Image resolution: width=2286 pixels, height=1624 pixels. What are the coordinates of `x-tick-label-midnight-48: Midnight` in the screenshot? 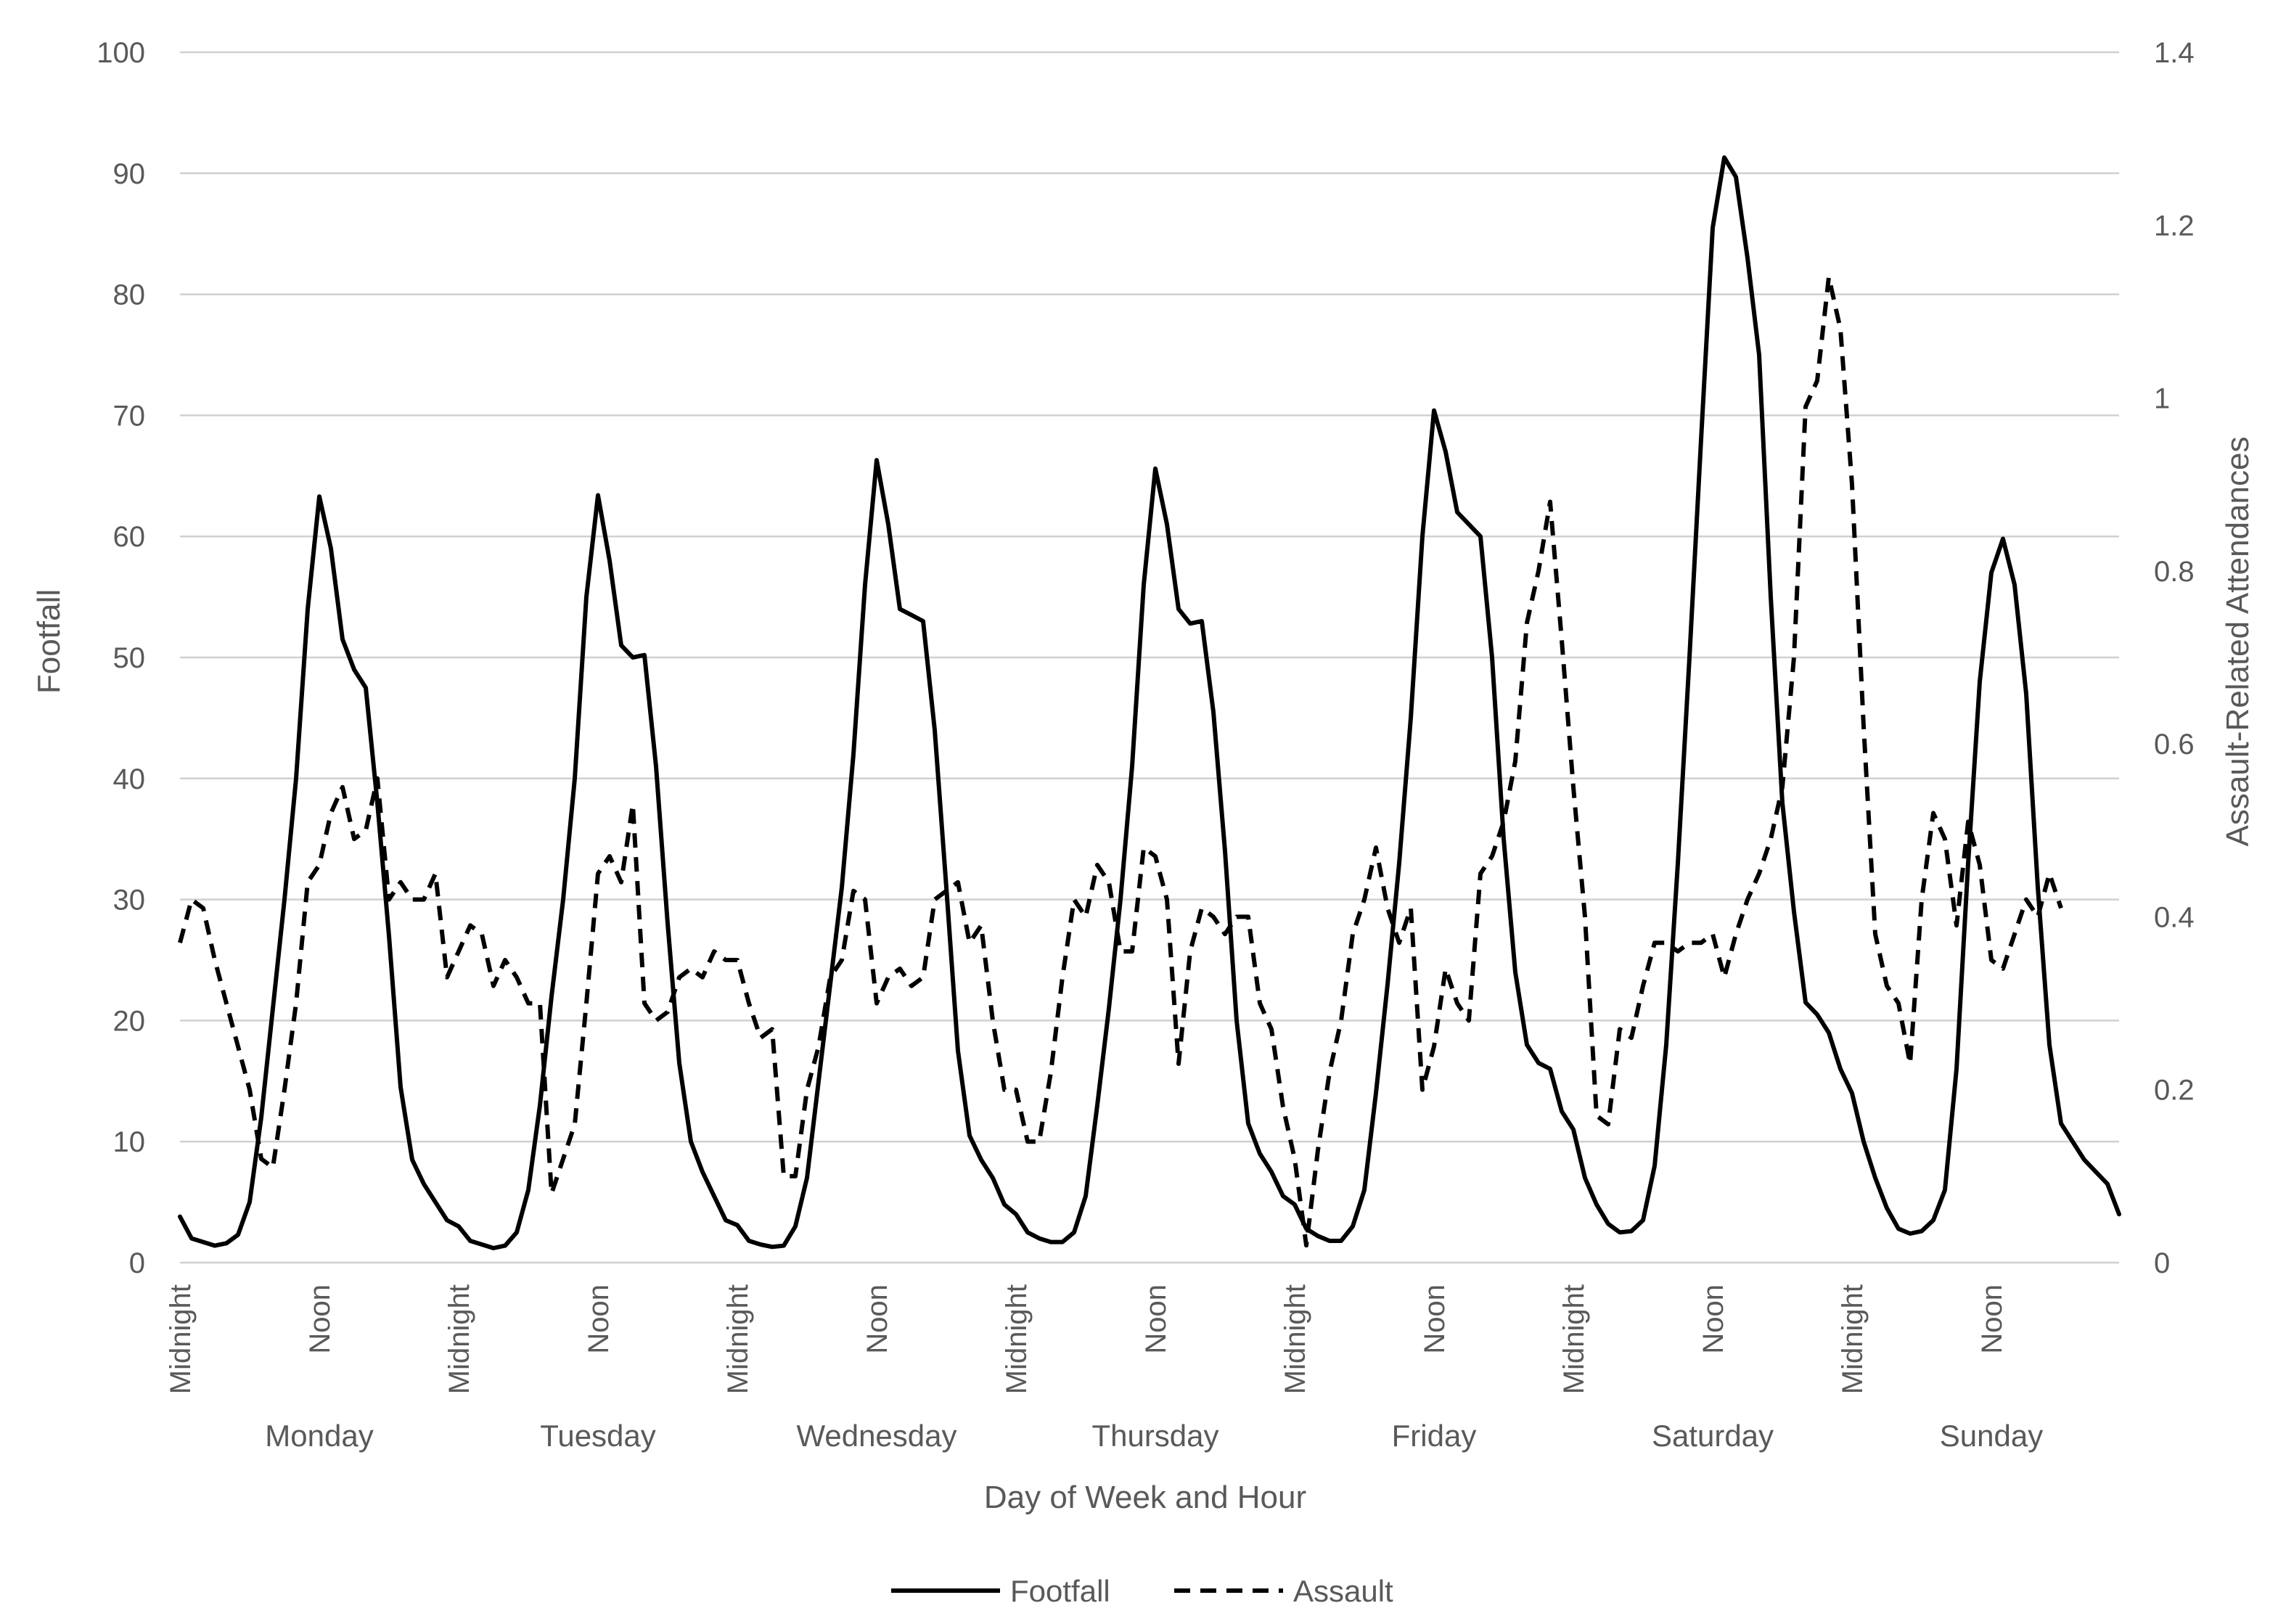 It's located at (738, 1339).